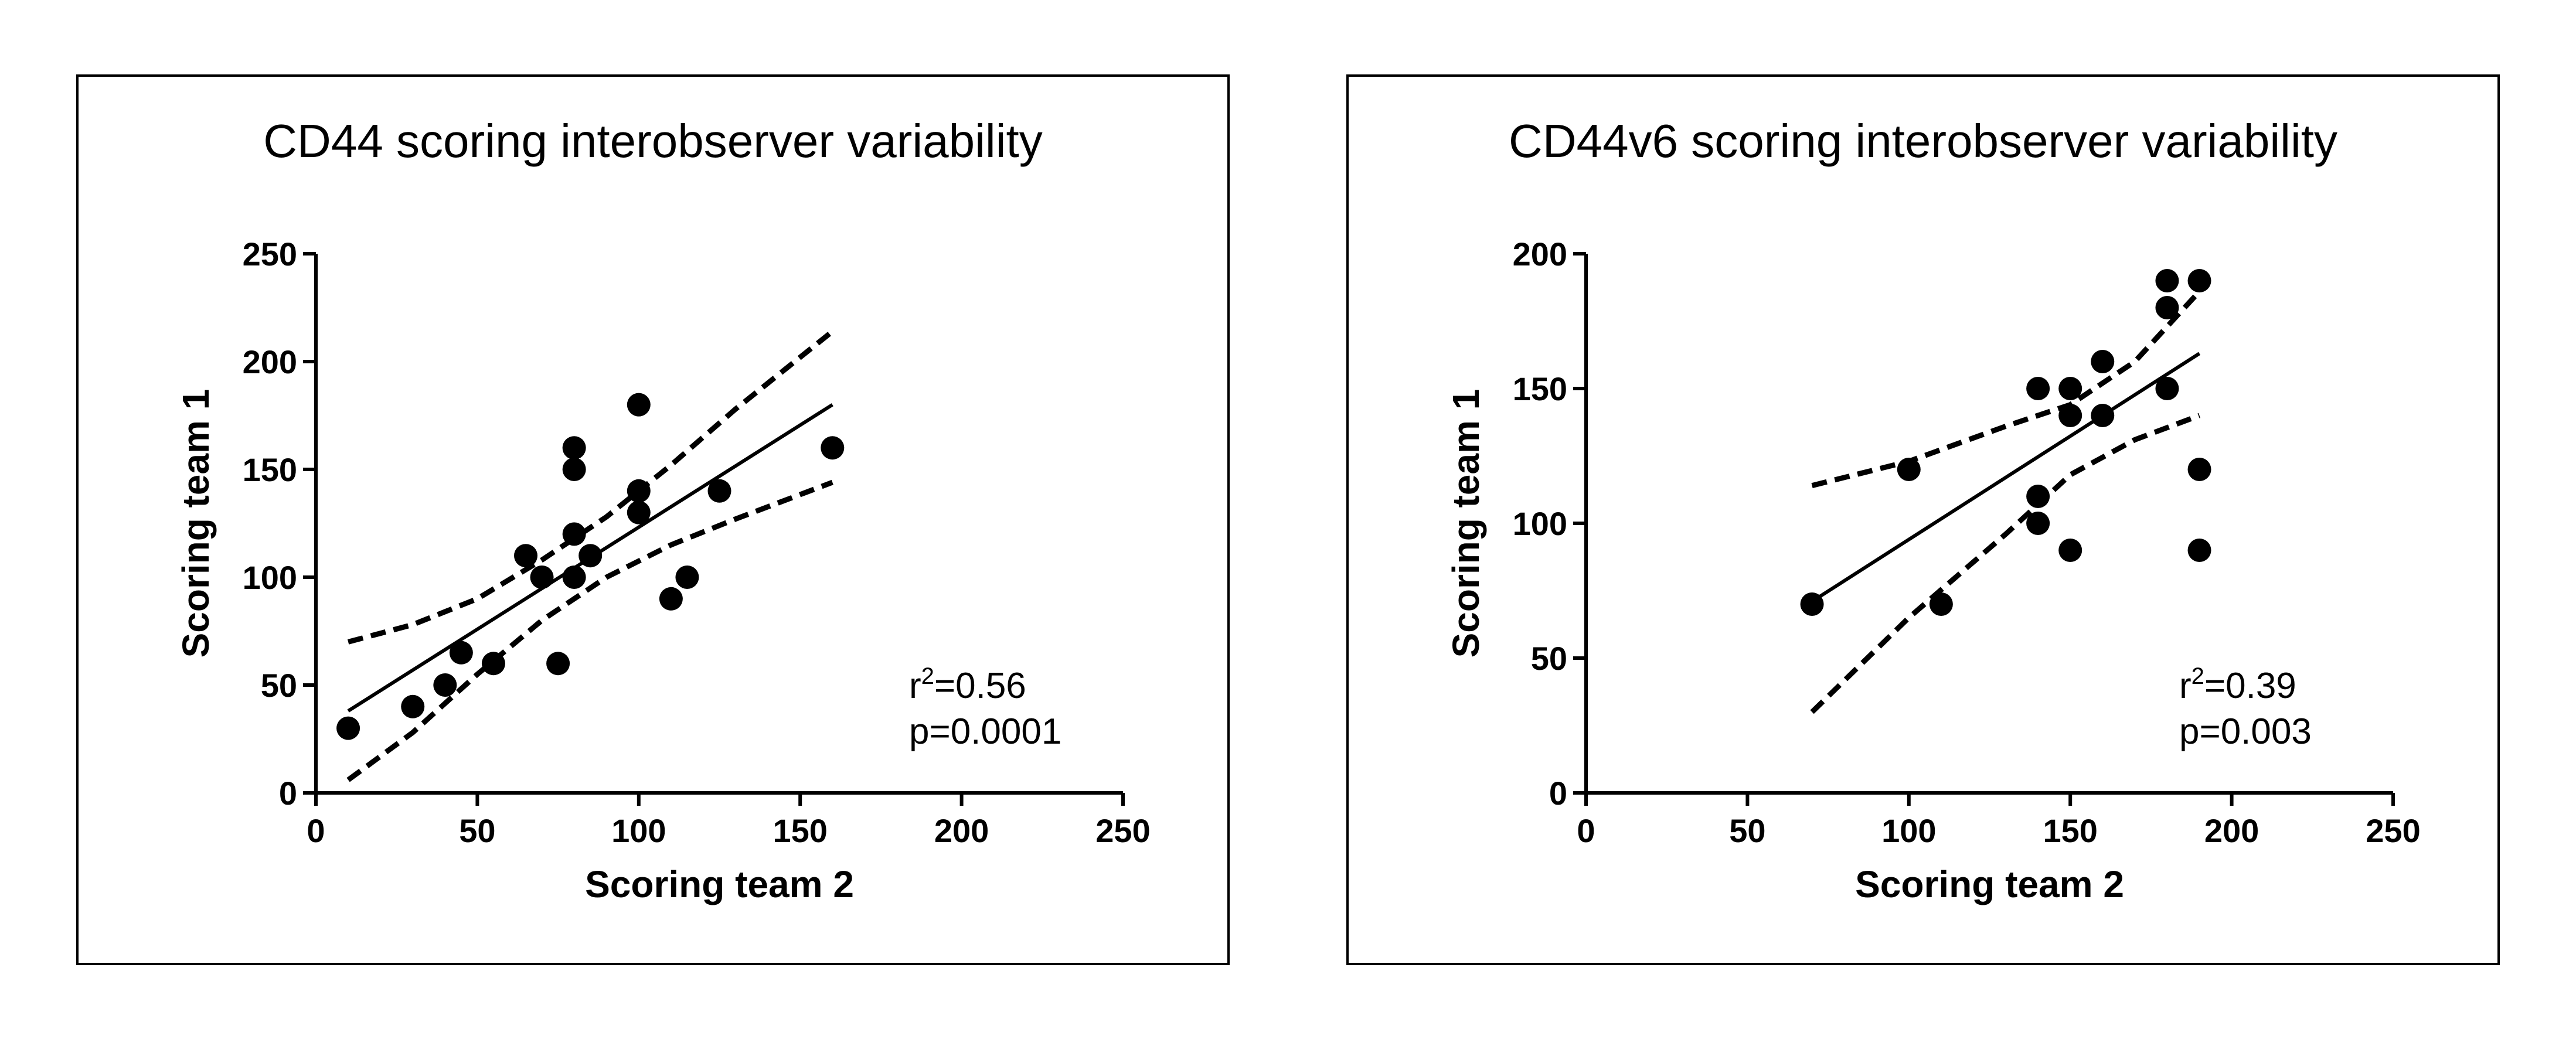 This screenshot has height=1039, width=2576. I want to click on r-squared-label: r2=0.39, so click(2237, 684).